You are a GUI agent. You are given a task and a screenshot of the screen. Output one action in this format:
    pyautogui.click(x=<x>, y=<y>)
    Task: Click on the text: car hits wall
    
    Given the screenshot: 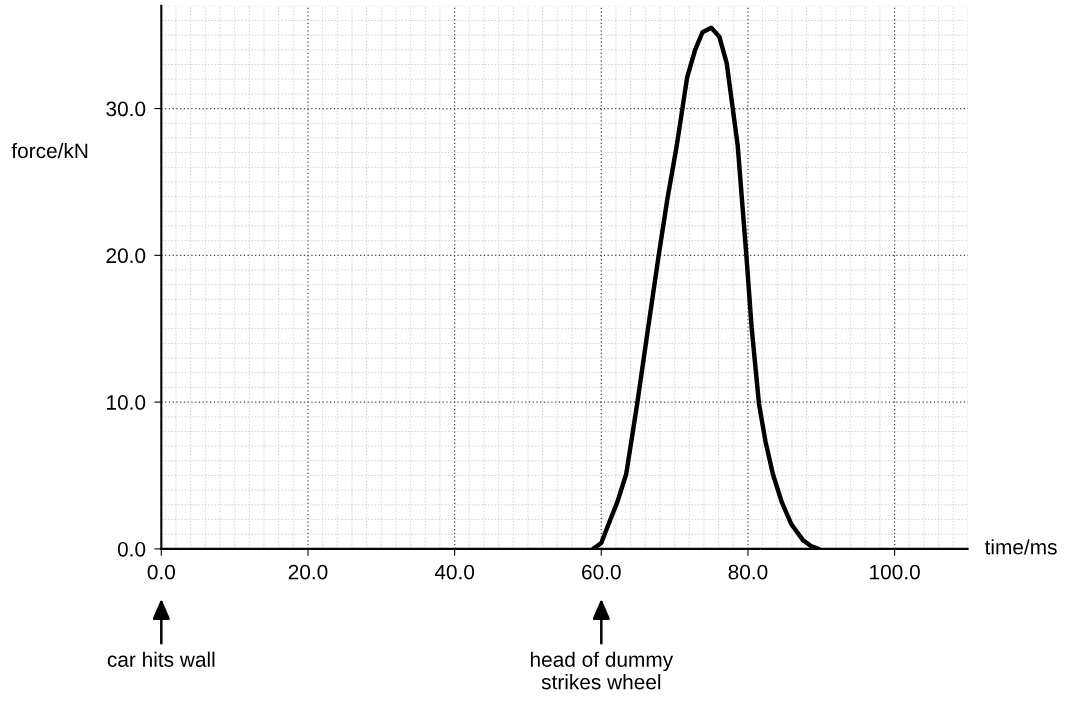 What is the action you would take?
    pyautogui.click(x=161, y=659)
    